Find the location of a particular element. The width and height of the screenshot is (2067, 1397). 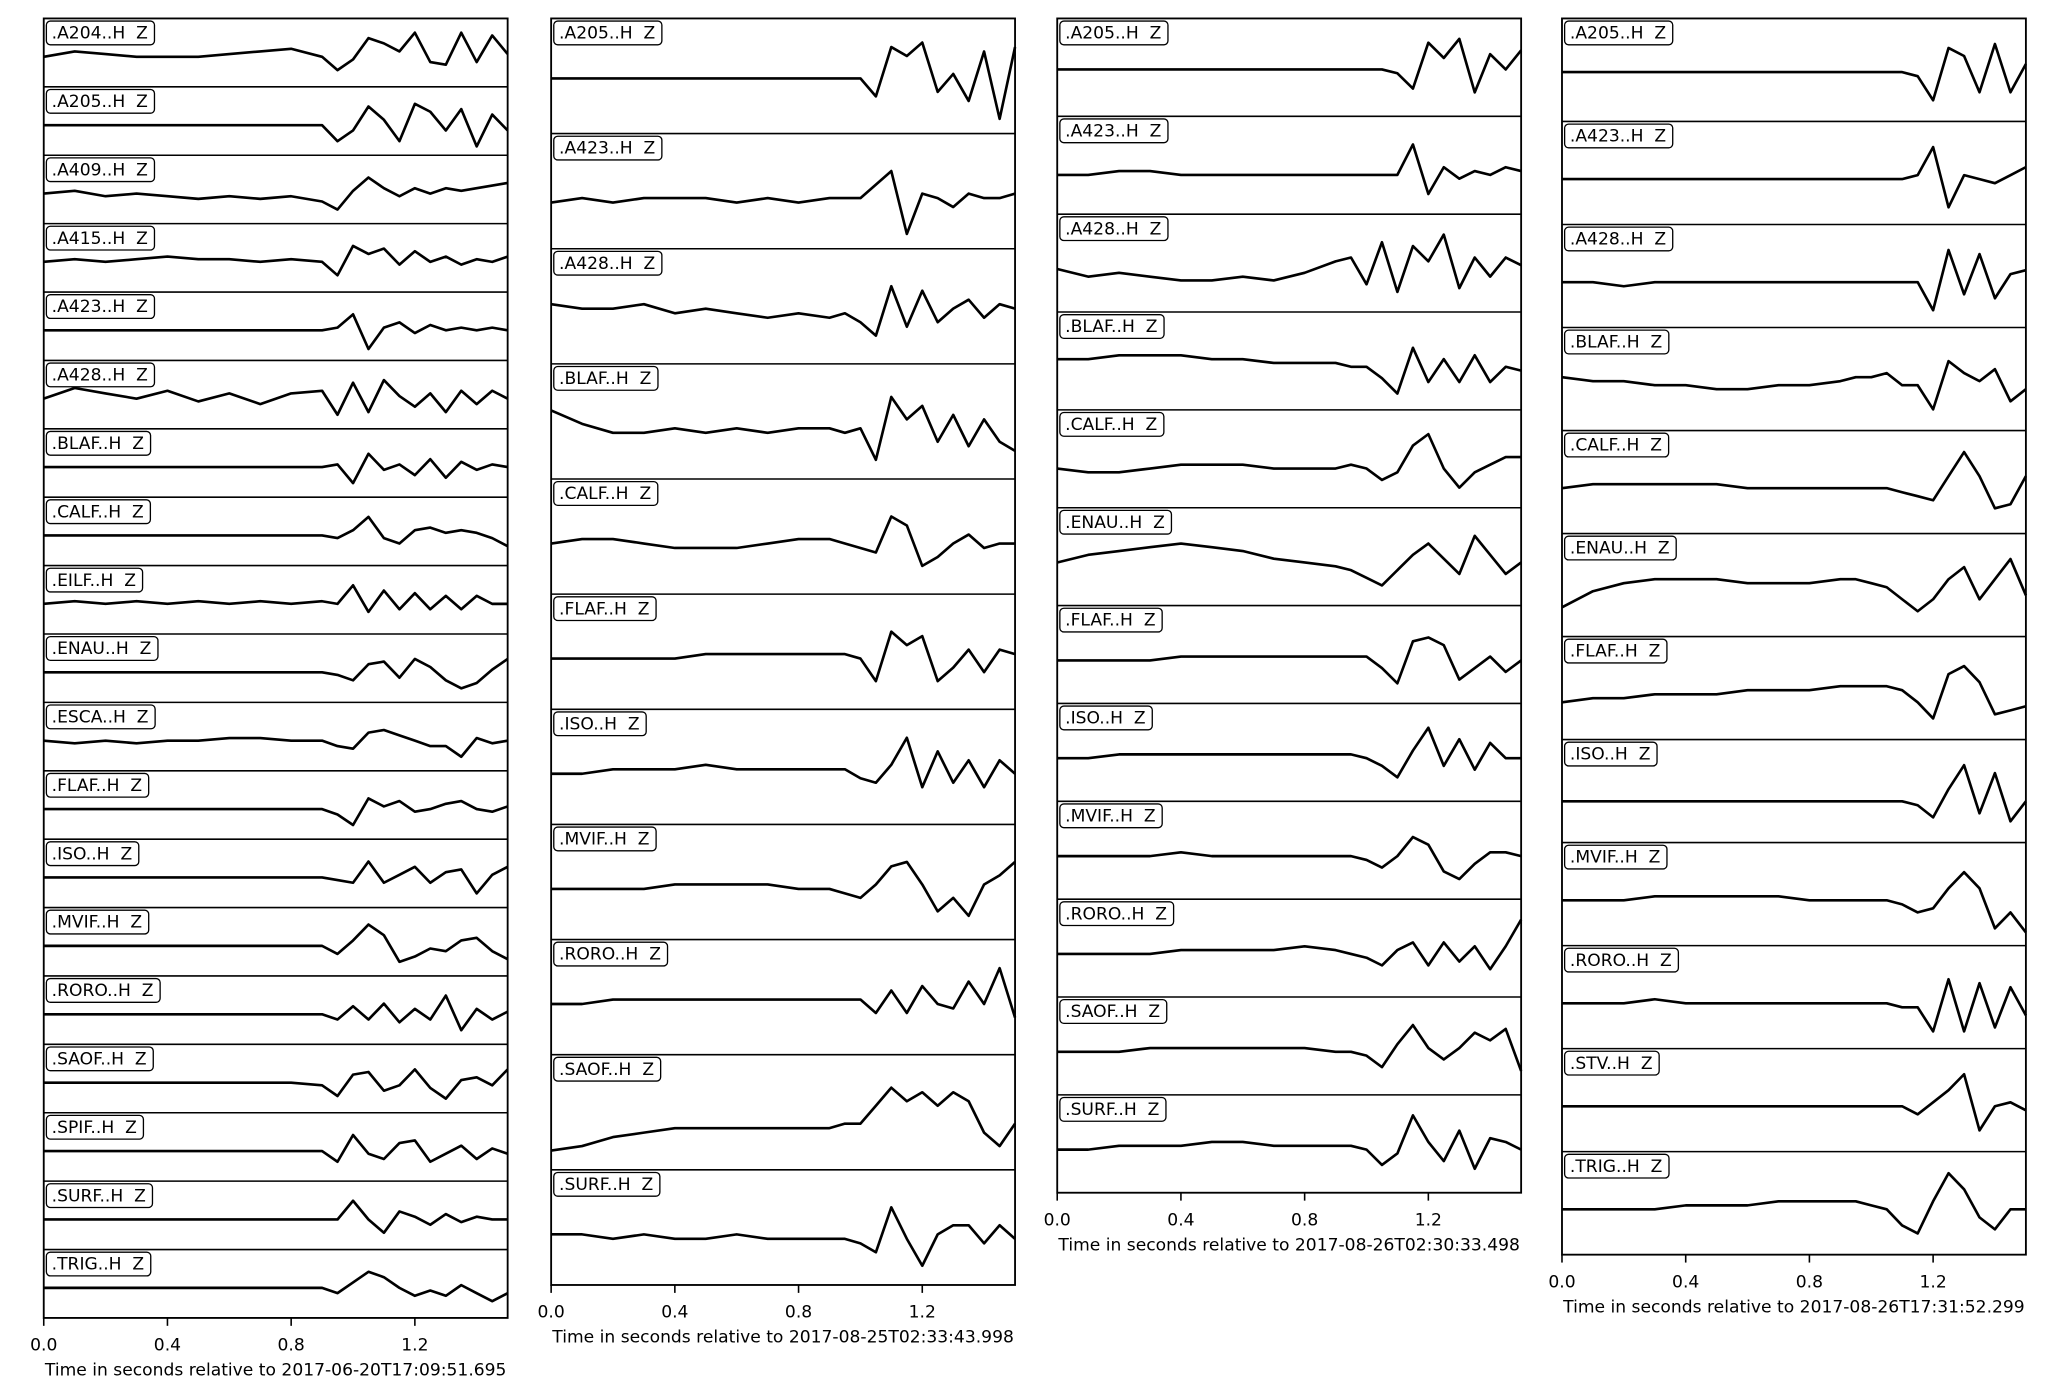

x-tick-label: 0.8 is located at coordinates (798, 1313).